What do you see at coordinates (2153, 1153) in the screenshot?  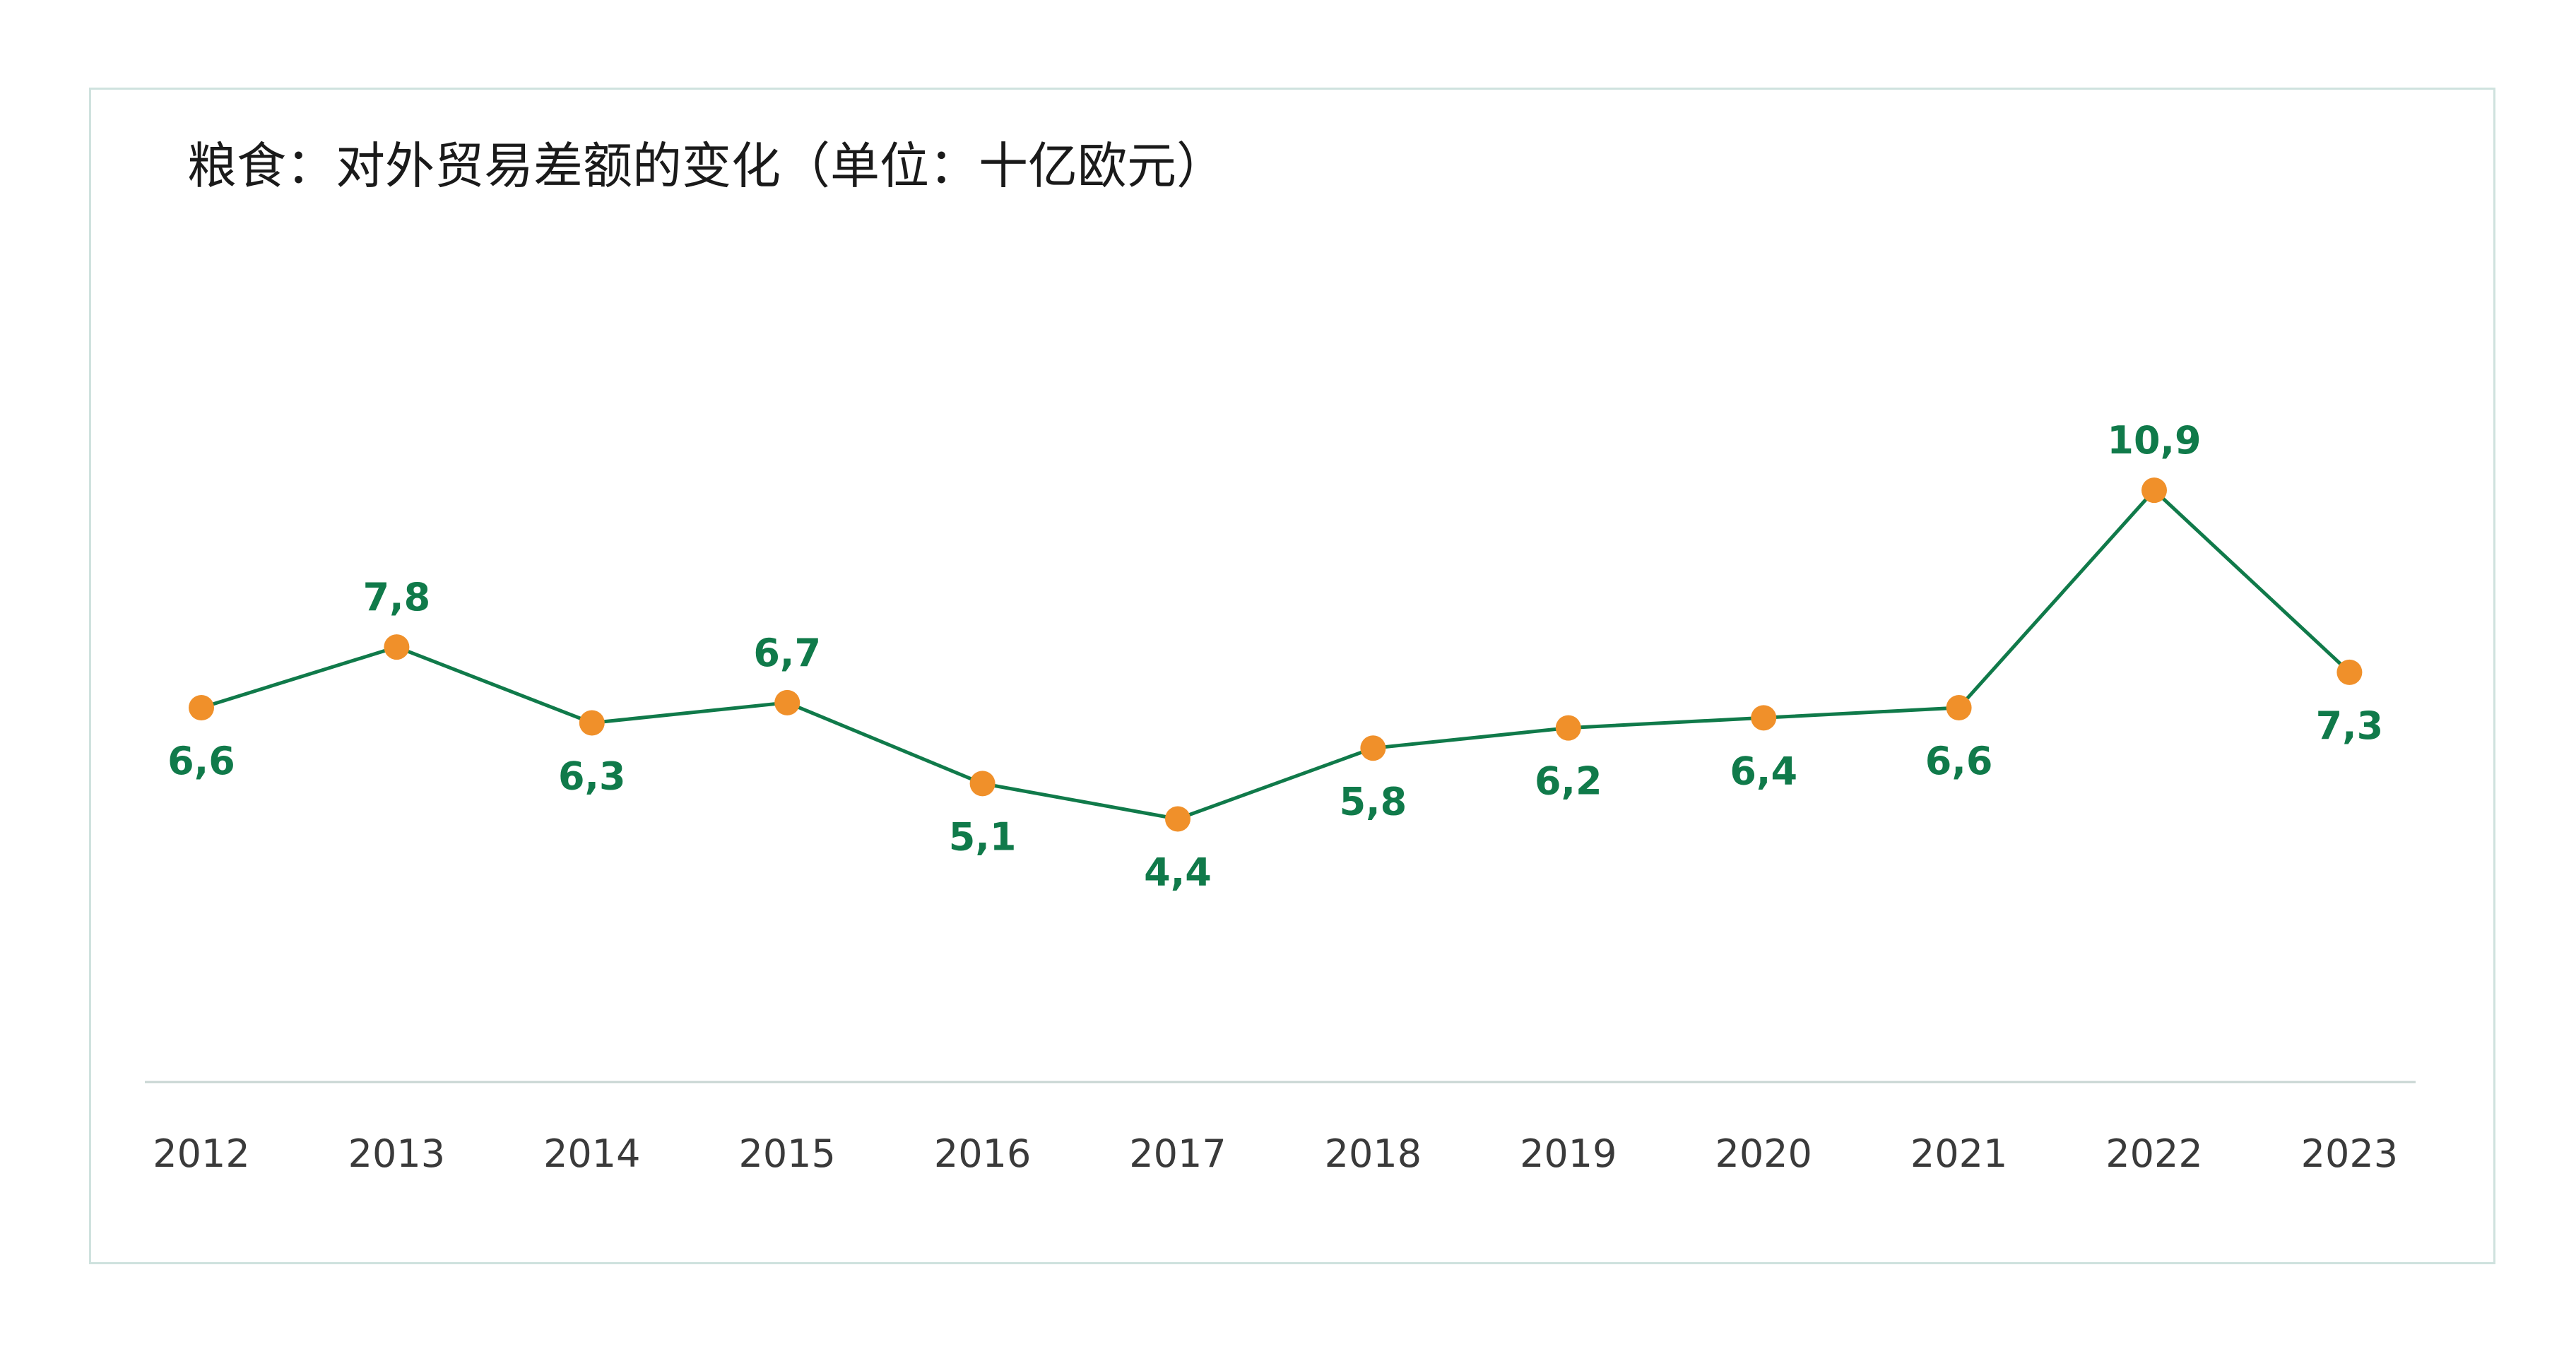 I see `x-tick-label: 2022` at bounding box center [2153, 1153].